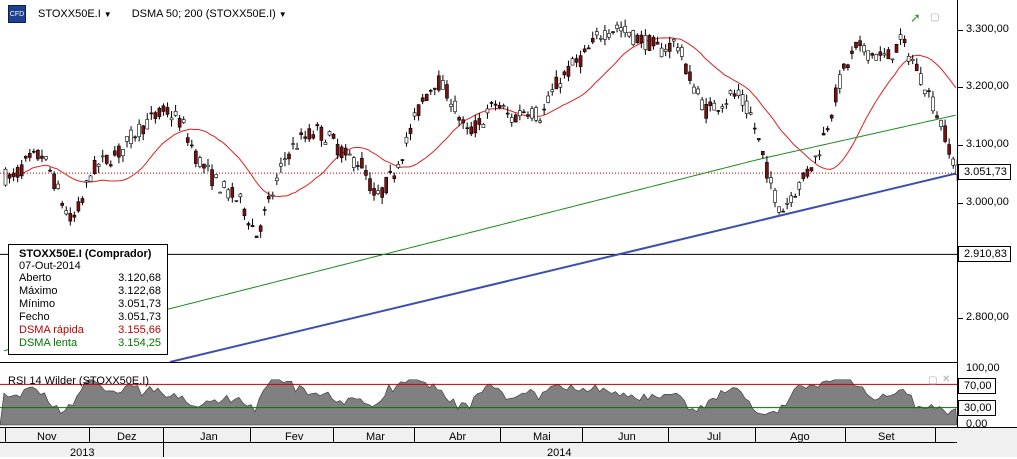  What do you see at coordinates (542, 437) in the screenshot?
I see `month-label: Mai` at bounding box center [542, 437].